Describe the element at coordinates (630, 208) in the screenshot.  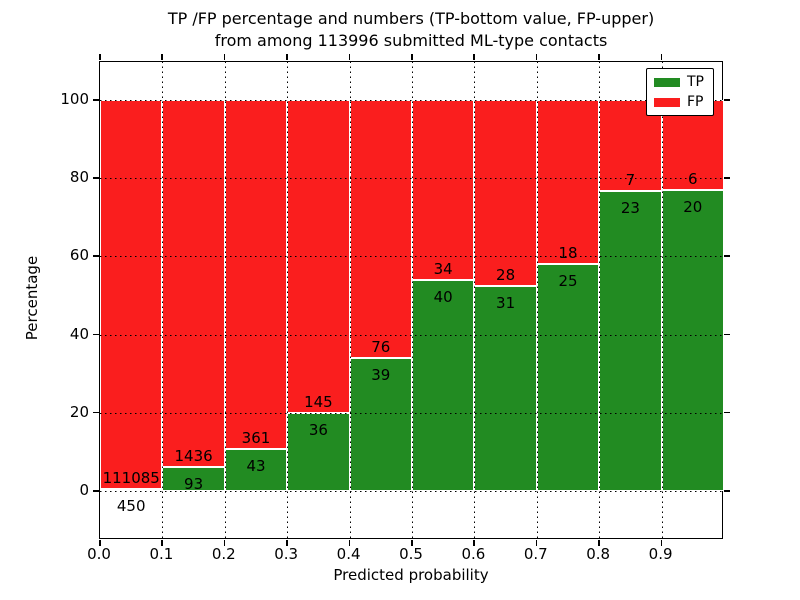
I see `tp-count-label: 23` at that location.